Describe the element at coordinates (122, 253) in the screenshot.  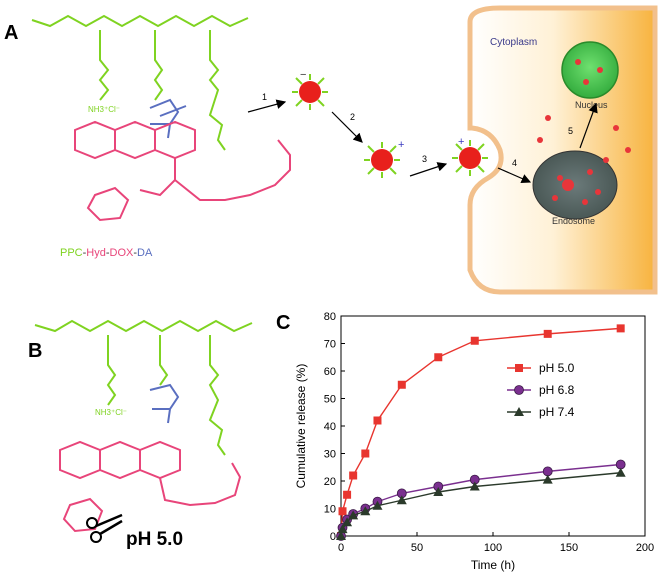
I see `compound-part-dox: DOX` at that location.